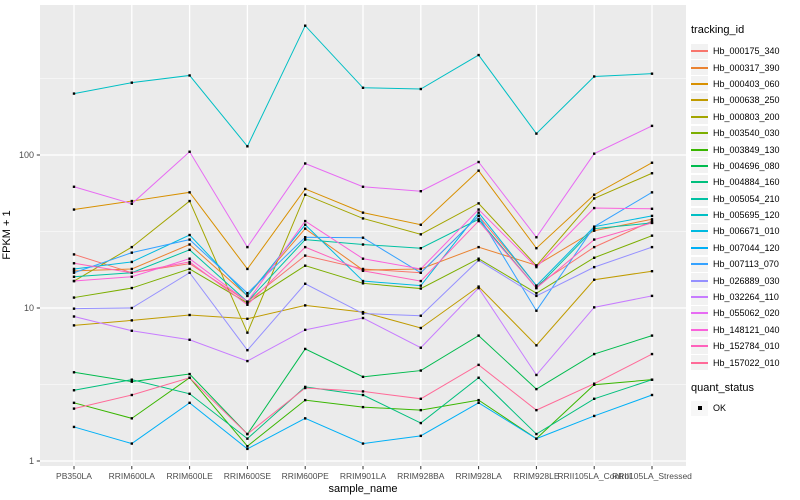 The height and width of the screenshot is (500, 800). I want to click on legend-item: Hb_005054_210, so click(745, 199).